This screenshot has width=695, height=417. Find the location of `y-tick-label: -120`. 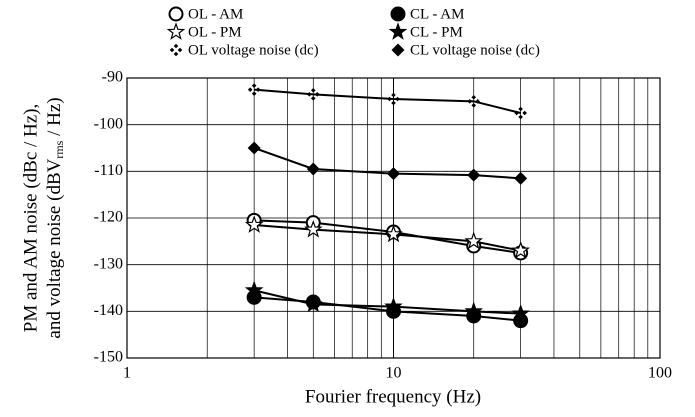

y-tick-label: -120 is located at coordinates (108, 217).